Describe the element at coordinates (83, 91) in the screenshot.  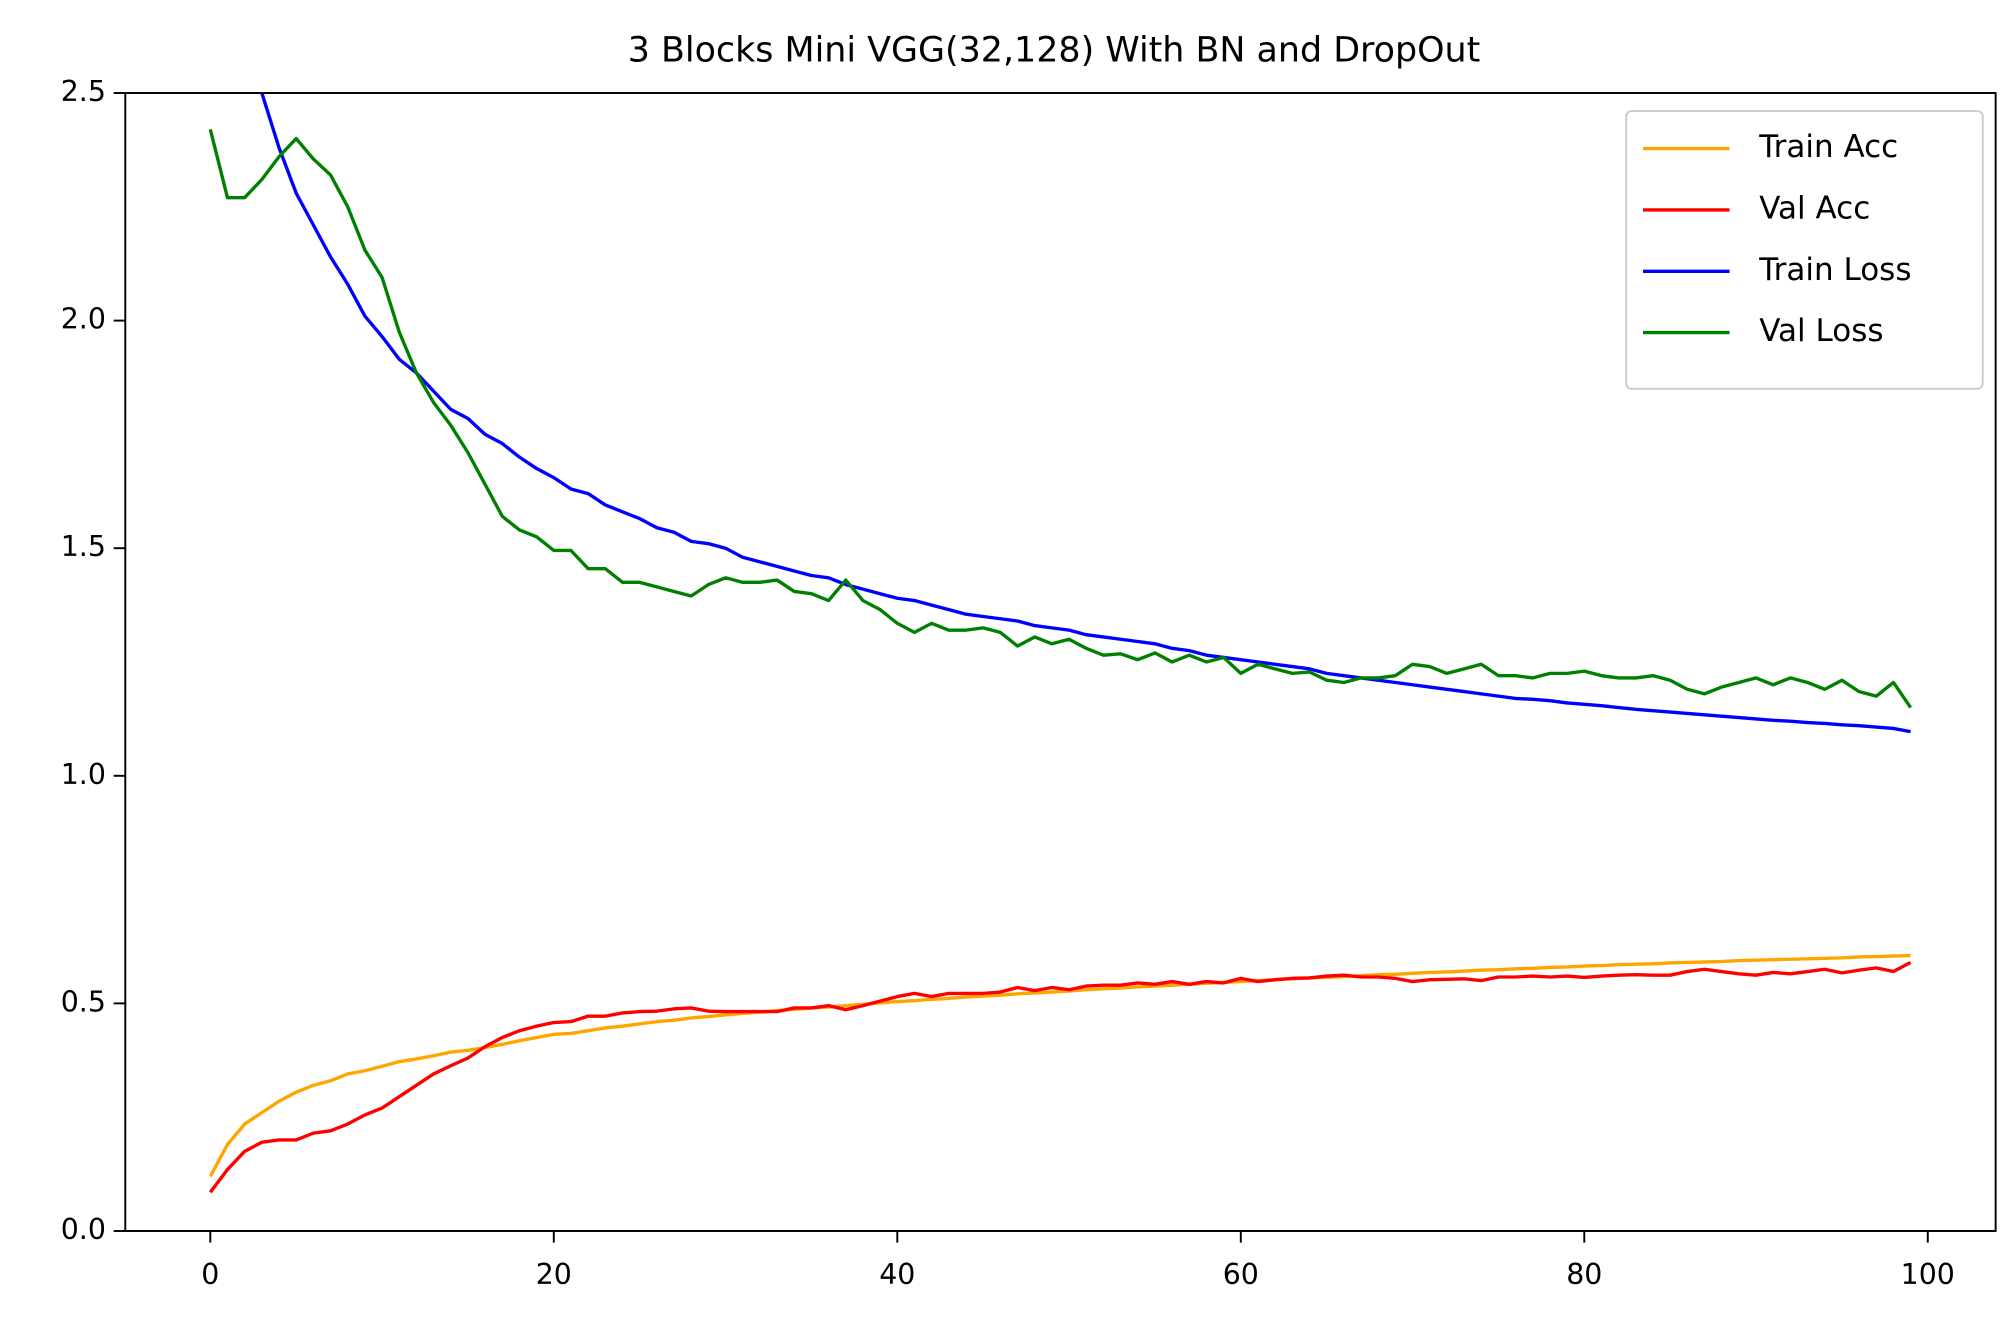
I see `y-tick-label: 2.5` at that location.